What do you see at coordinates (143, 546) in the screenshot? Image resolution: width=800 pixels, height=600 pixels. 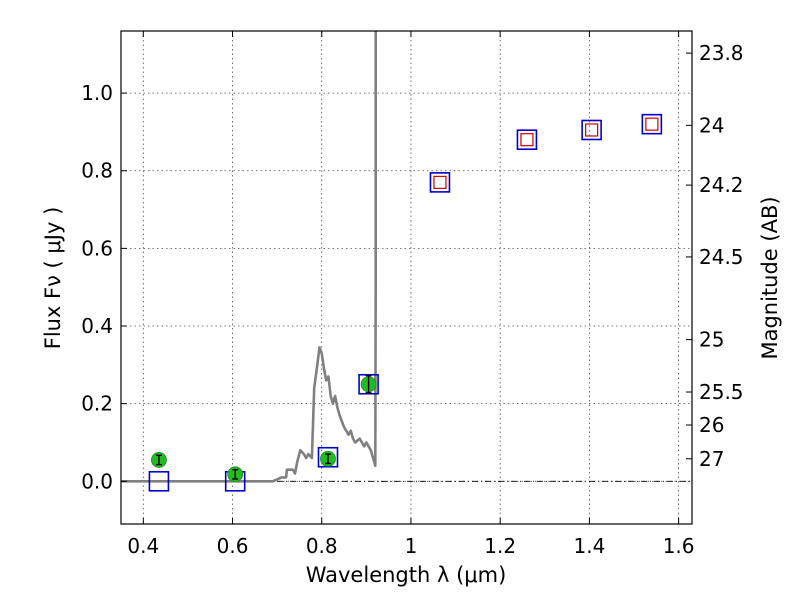 I see `x-tick-label: 0.4` at bounding box center [143, 546].